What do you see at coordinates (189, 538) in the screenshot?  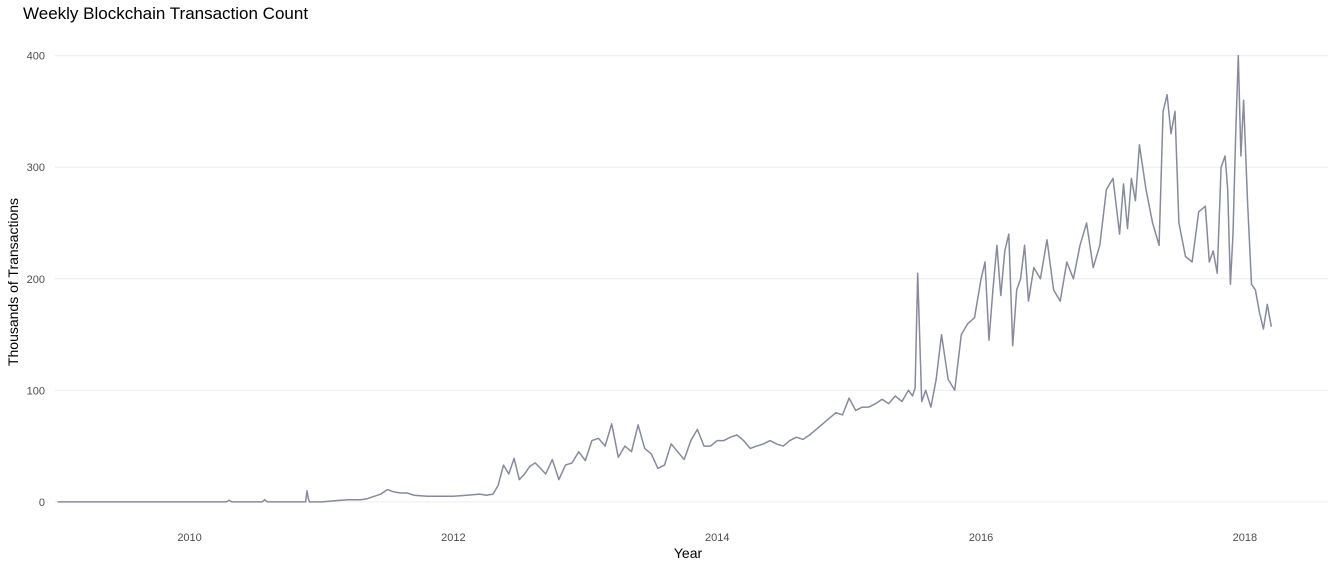 I see `x-tick-label: 2010` at bounding box center [189, 538].